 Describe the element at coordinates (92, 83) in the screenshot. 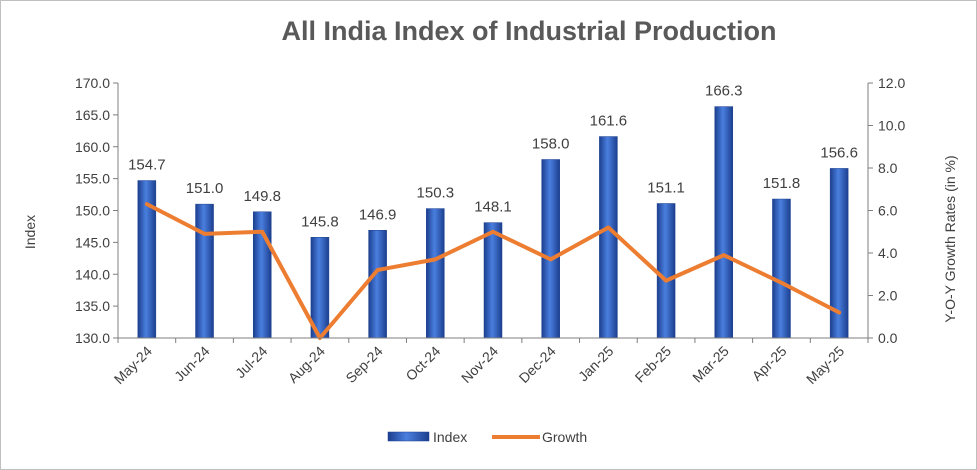

I see `left-tick-label: 170.0` at that location.